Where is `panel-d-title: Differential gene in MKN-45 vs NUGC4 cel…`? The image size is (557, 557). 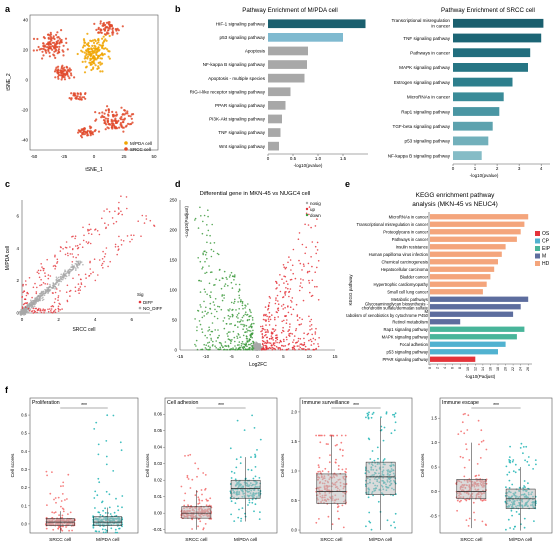
panel-d-title: Differential gene in MKN-45 vs NUGC4 cel… is located at coordinates (255, 194).